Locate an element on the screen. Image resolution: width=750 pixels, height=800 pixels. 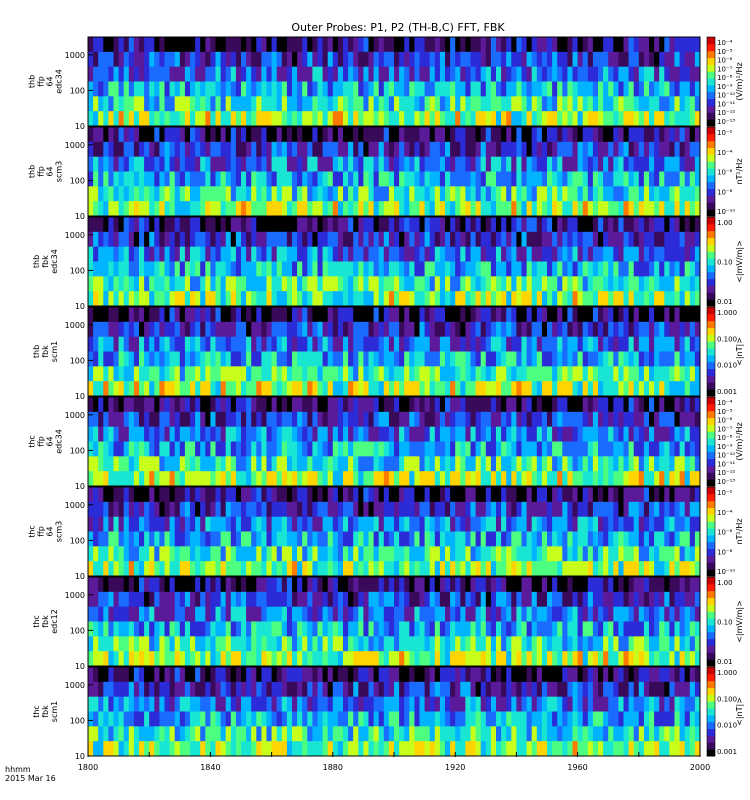
y-tick-label: 10 is located at coordinates (80, 486).